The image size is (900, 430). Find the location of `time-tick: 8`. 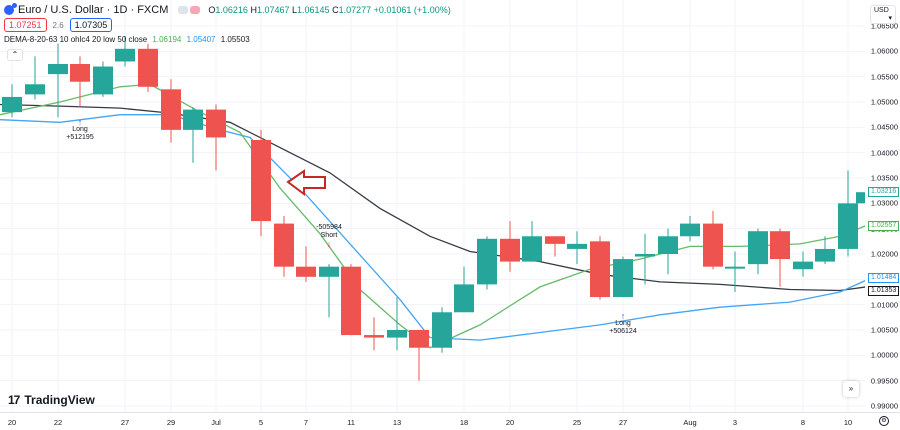

time-tick: 8 is located at coordinates (803, 422).